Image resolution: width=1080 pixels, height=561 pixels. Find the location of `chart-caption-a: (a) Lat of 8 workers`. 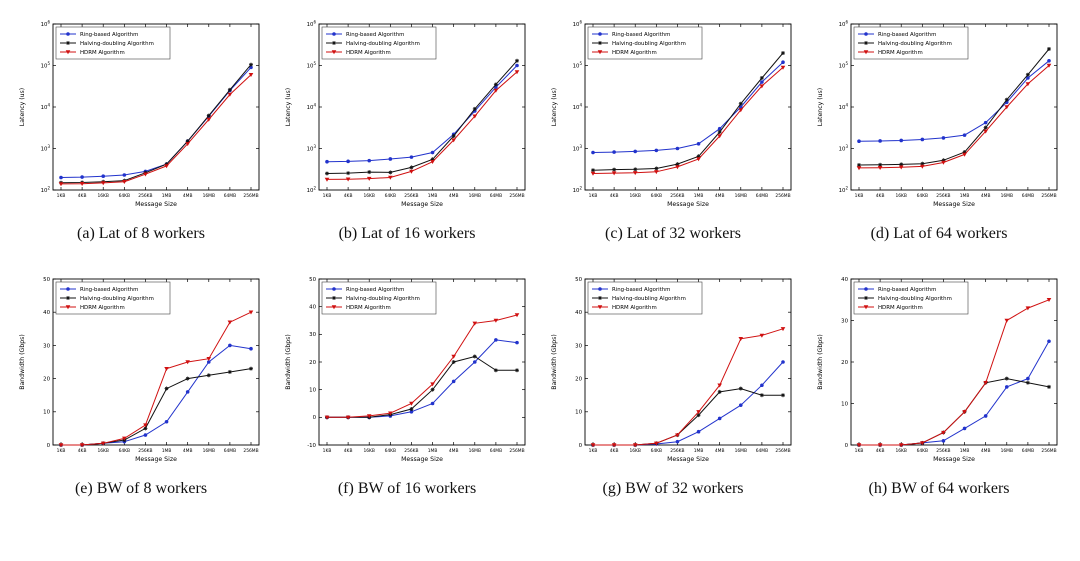

chart-caption-a: (a) Lat of 8 workers is located at coordinates (141, 233).